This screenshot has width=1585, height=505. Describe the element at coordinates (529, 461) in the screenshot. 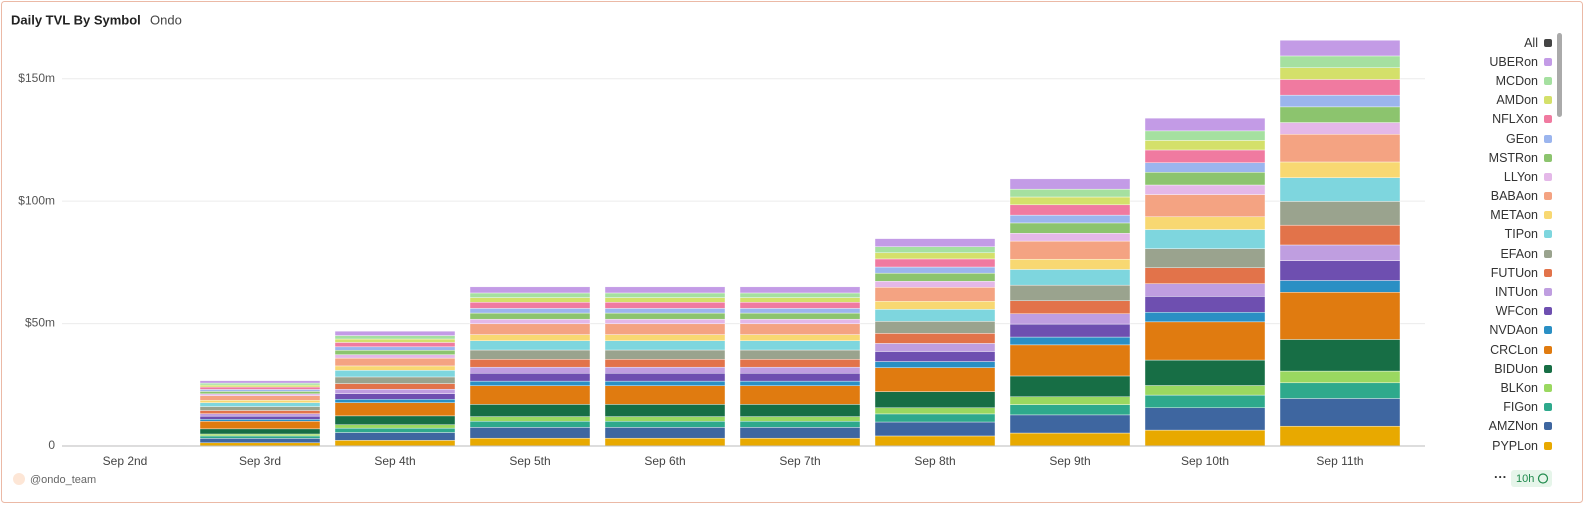

I see `x-tick-label: Sep 5th` at that location.